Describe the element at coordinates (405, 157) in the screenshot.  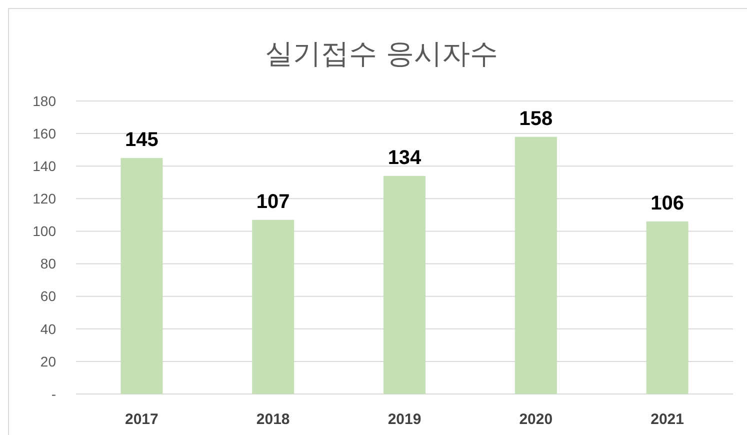
I see `data-label: 134` at that location.